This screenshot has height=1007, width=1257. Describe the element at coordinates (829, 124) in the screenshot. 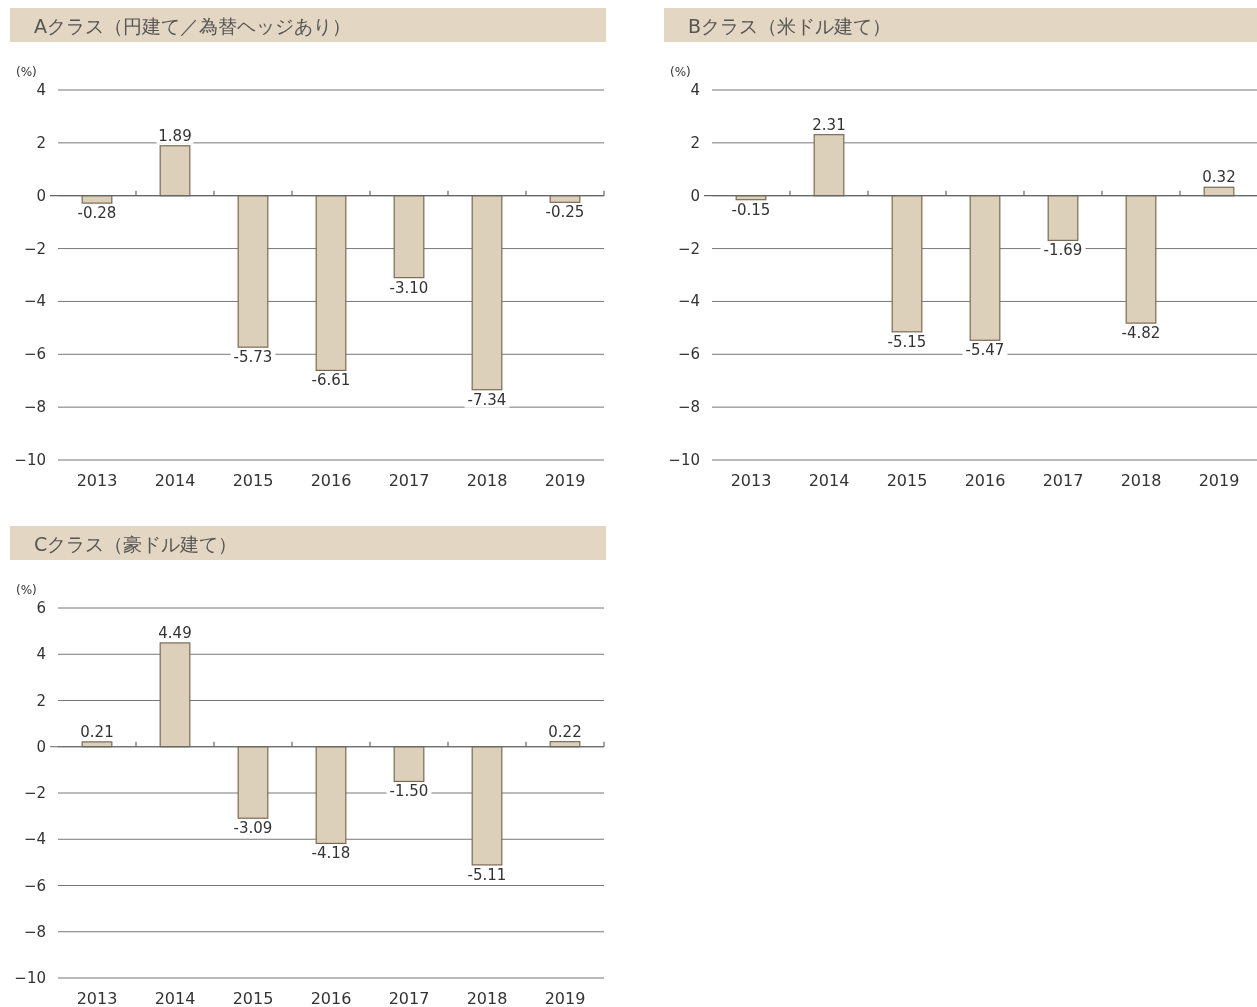

I see `data-label: 2.31` at that location.